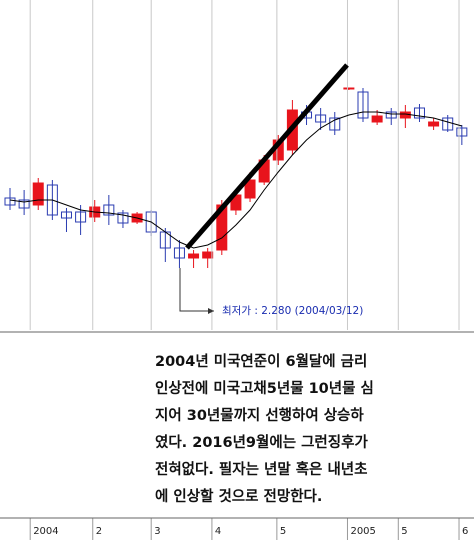 This screenshot has width=474, height=555. Describe the element at coordinates (211, 311) in the screenshot. I see `arrow-head` at that location.